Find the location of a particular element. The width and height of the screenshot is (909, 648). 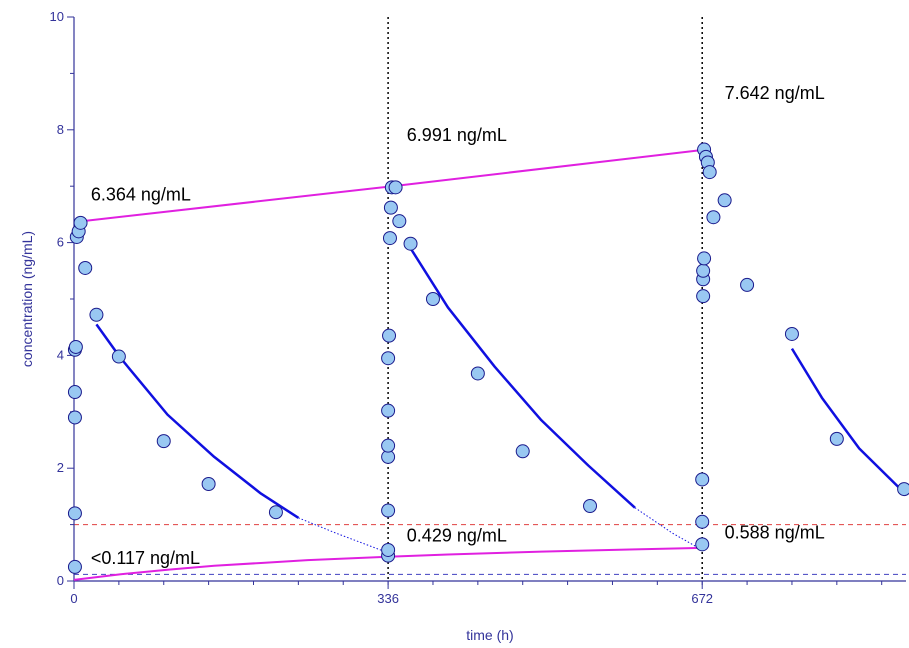

x-tick-label: 336 is located at coordinates (388, 598).